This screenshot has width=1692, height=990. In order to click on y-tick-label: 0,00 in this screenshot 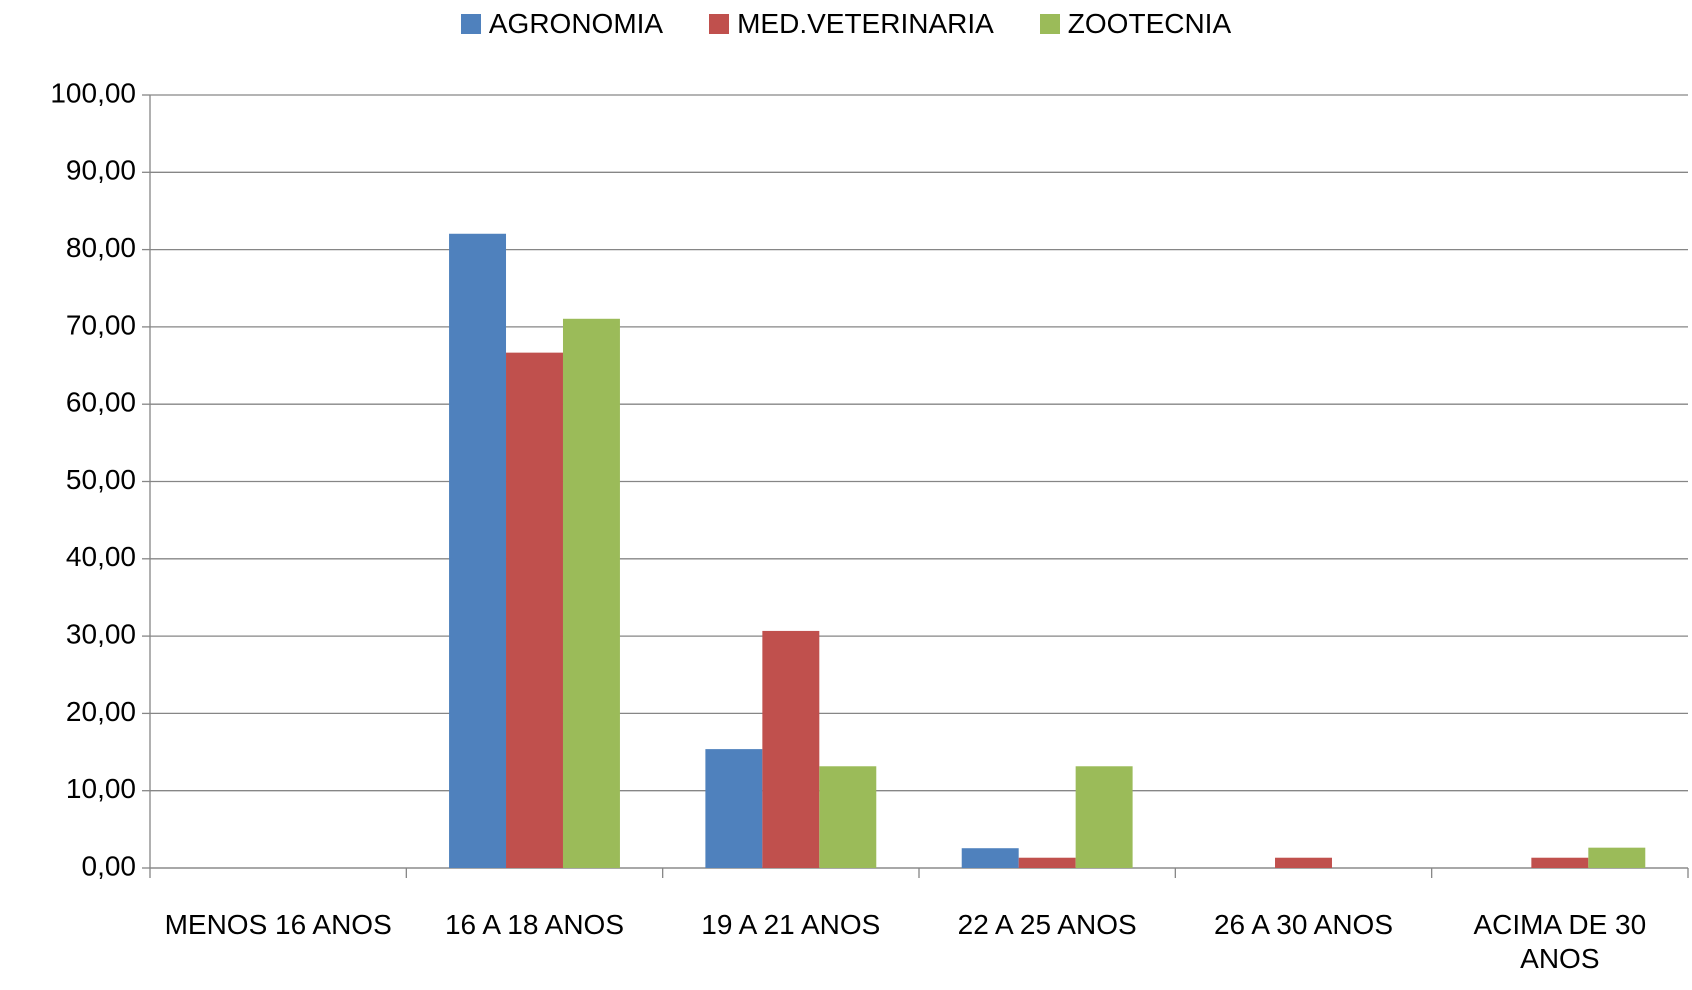, I will do `click(109, 865)`.